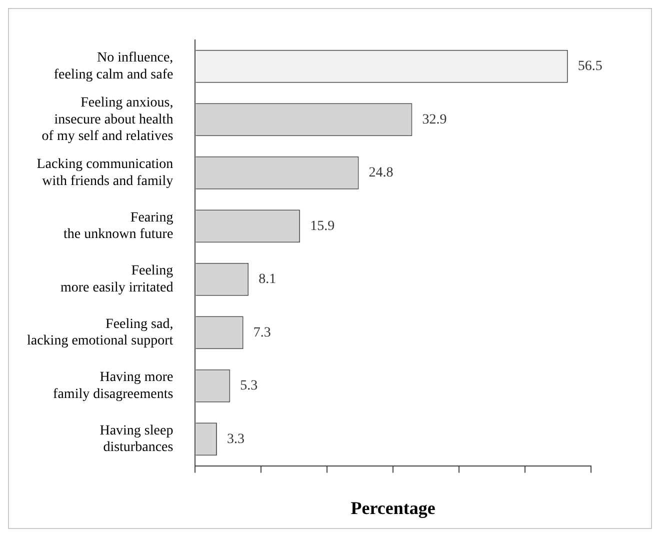 The height and width of the screenshot is (537, 660). I want to click on data-label: 15.9, so click(322, 226).